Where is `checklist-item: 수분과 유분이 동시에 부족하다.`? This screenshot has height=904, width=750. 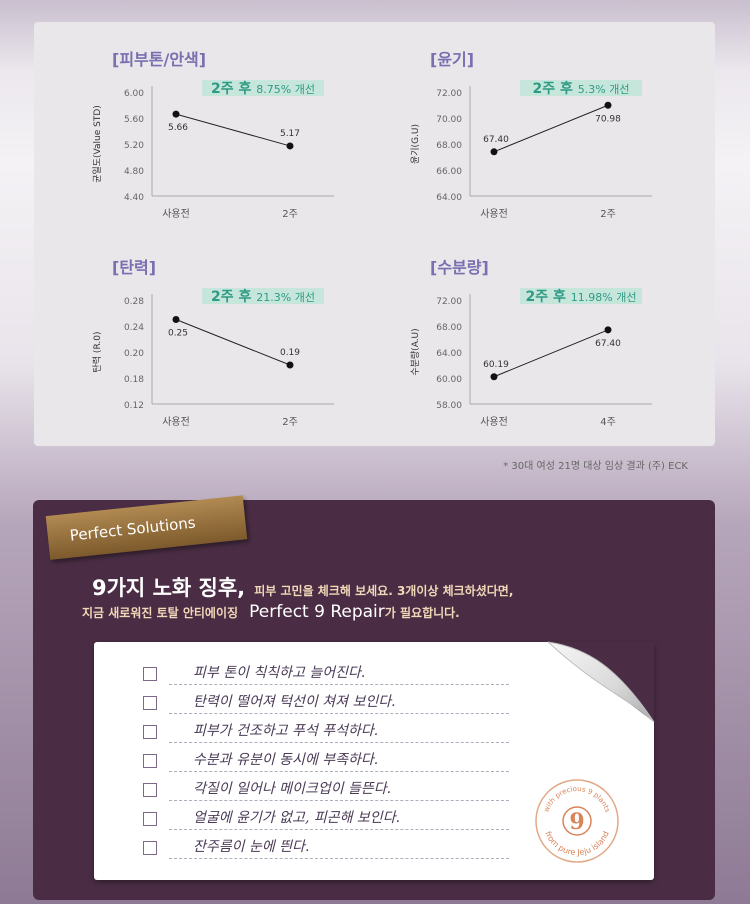 checklist-item: 수분과 유분이 동시에 부족하다. is located at coordinates (328, 761).